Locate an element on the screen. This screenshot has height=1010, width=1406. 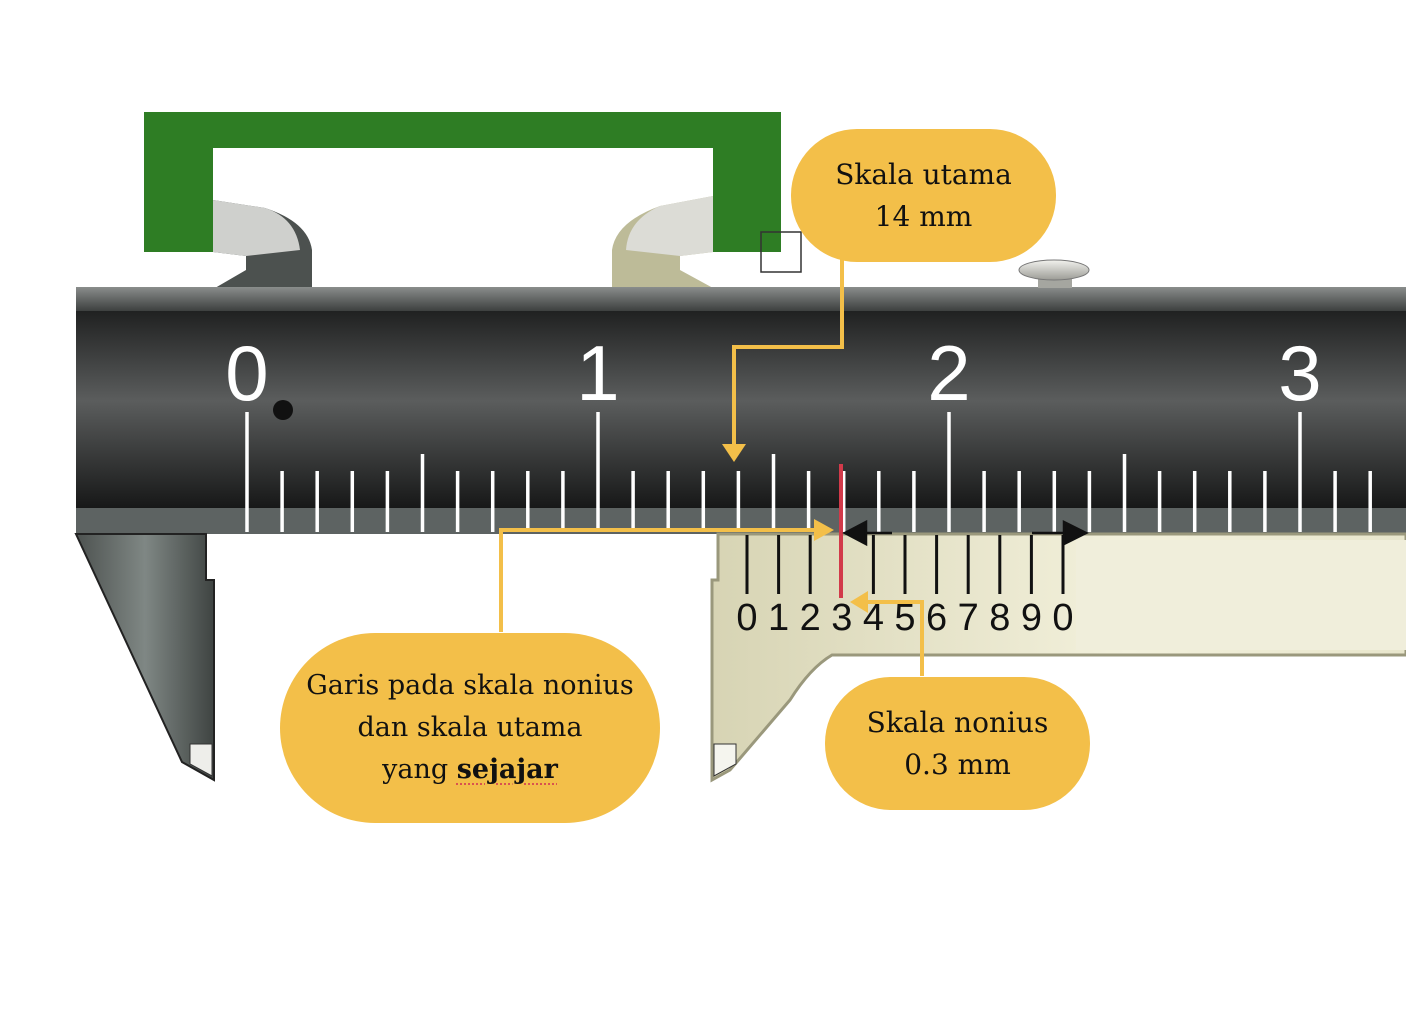
arrowhead-parallel is located at coordinates (824, 530).